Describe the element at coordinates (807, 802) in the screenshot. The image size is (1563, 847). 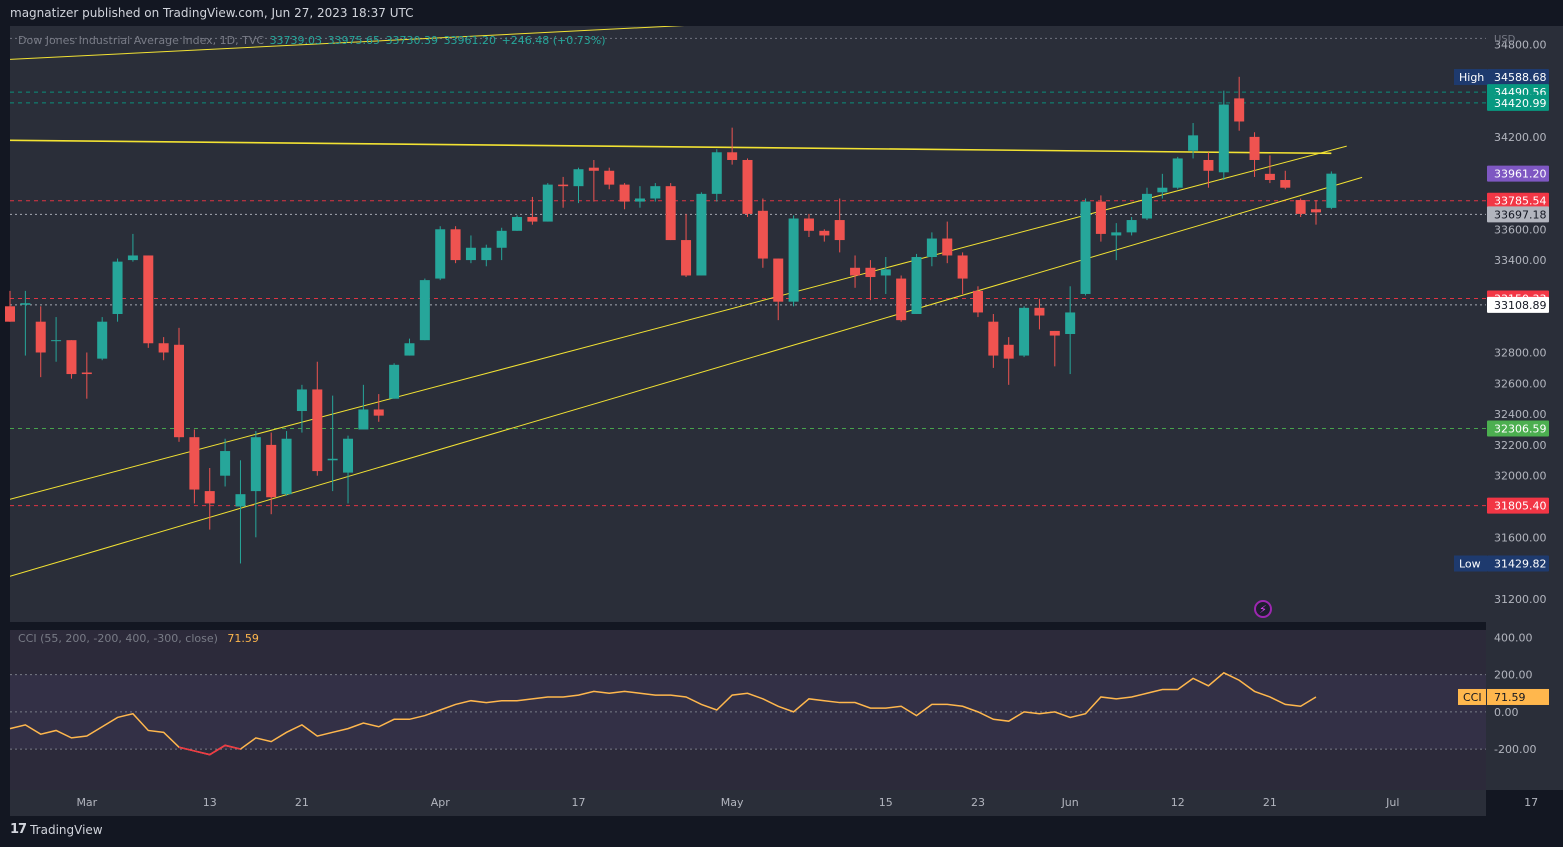
I see `time-axis: Mar 13 21 Apr 17 May 15 23 Jun 12 21 Jul 17` at that location.